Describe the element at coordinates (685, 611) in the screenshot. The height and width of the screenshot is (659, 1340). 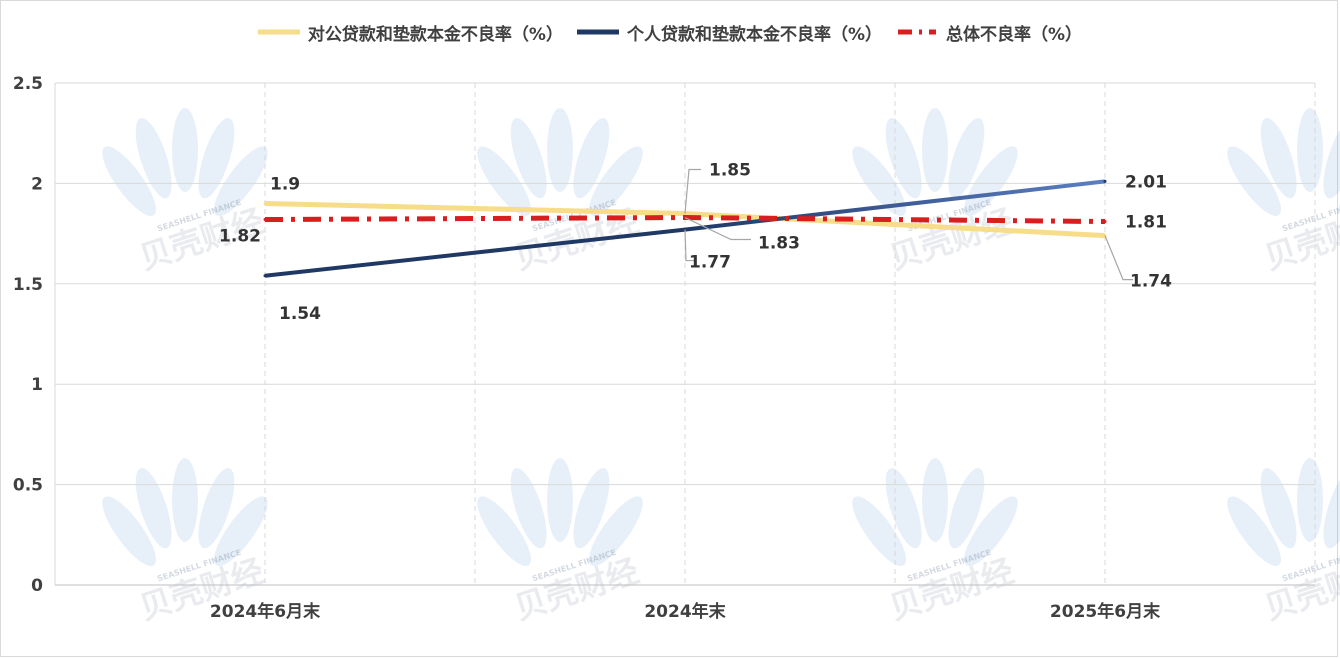
I see `x-tick-label: 2024年末` at that location.